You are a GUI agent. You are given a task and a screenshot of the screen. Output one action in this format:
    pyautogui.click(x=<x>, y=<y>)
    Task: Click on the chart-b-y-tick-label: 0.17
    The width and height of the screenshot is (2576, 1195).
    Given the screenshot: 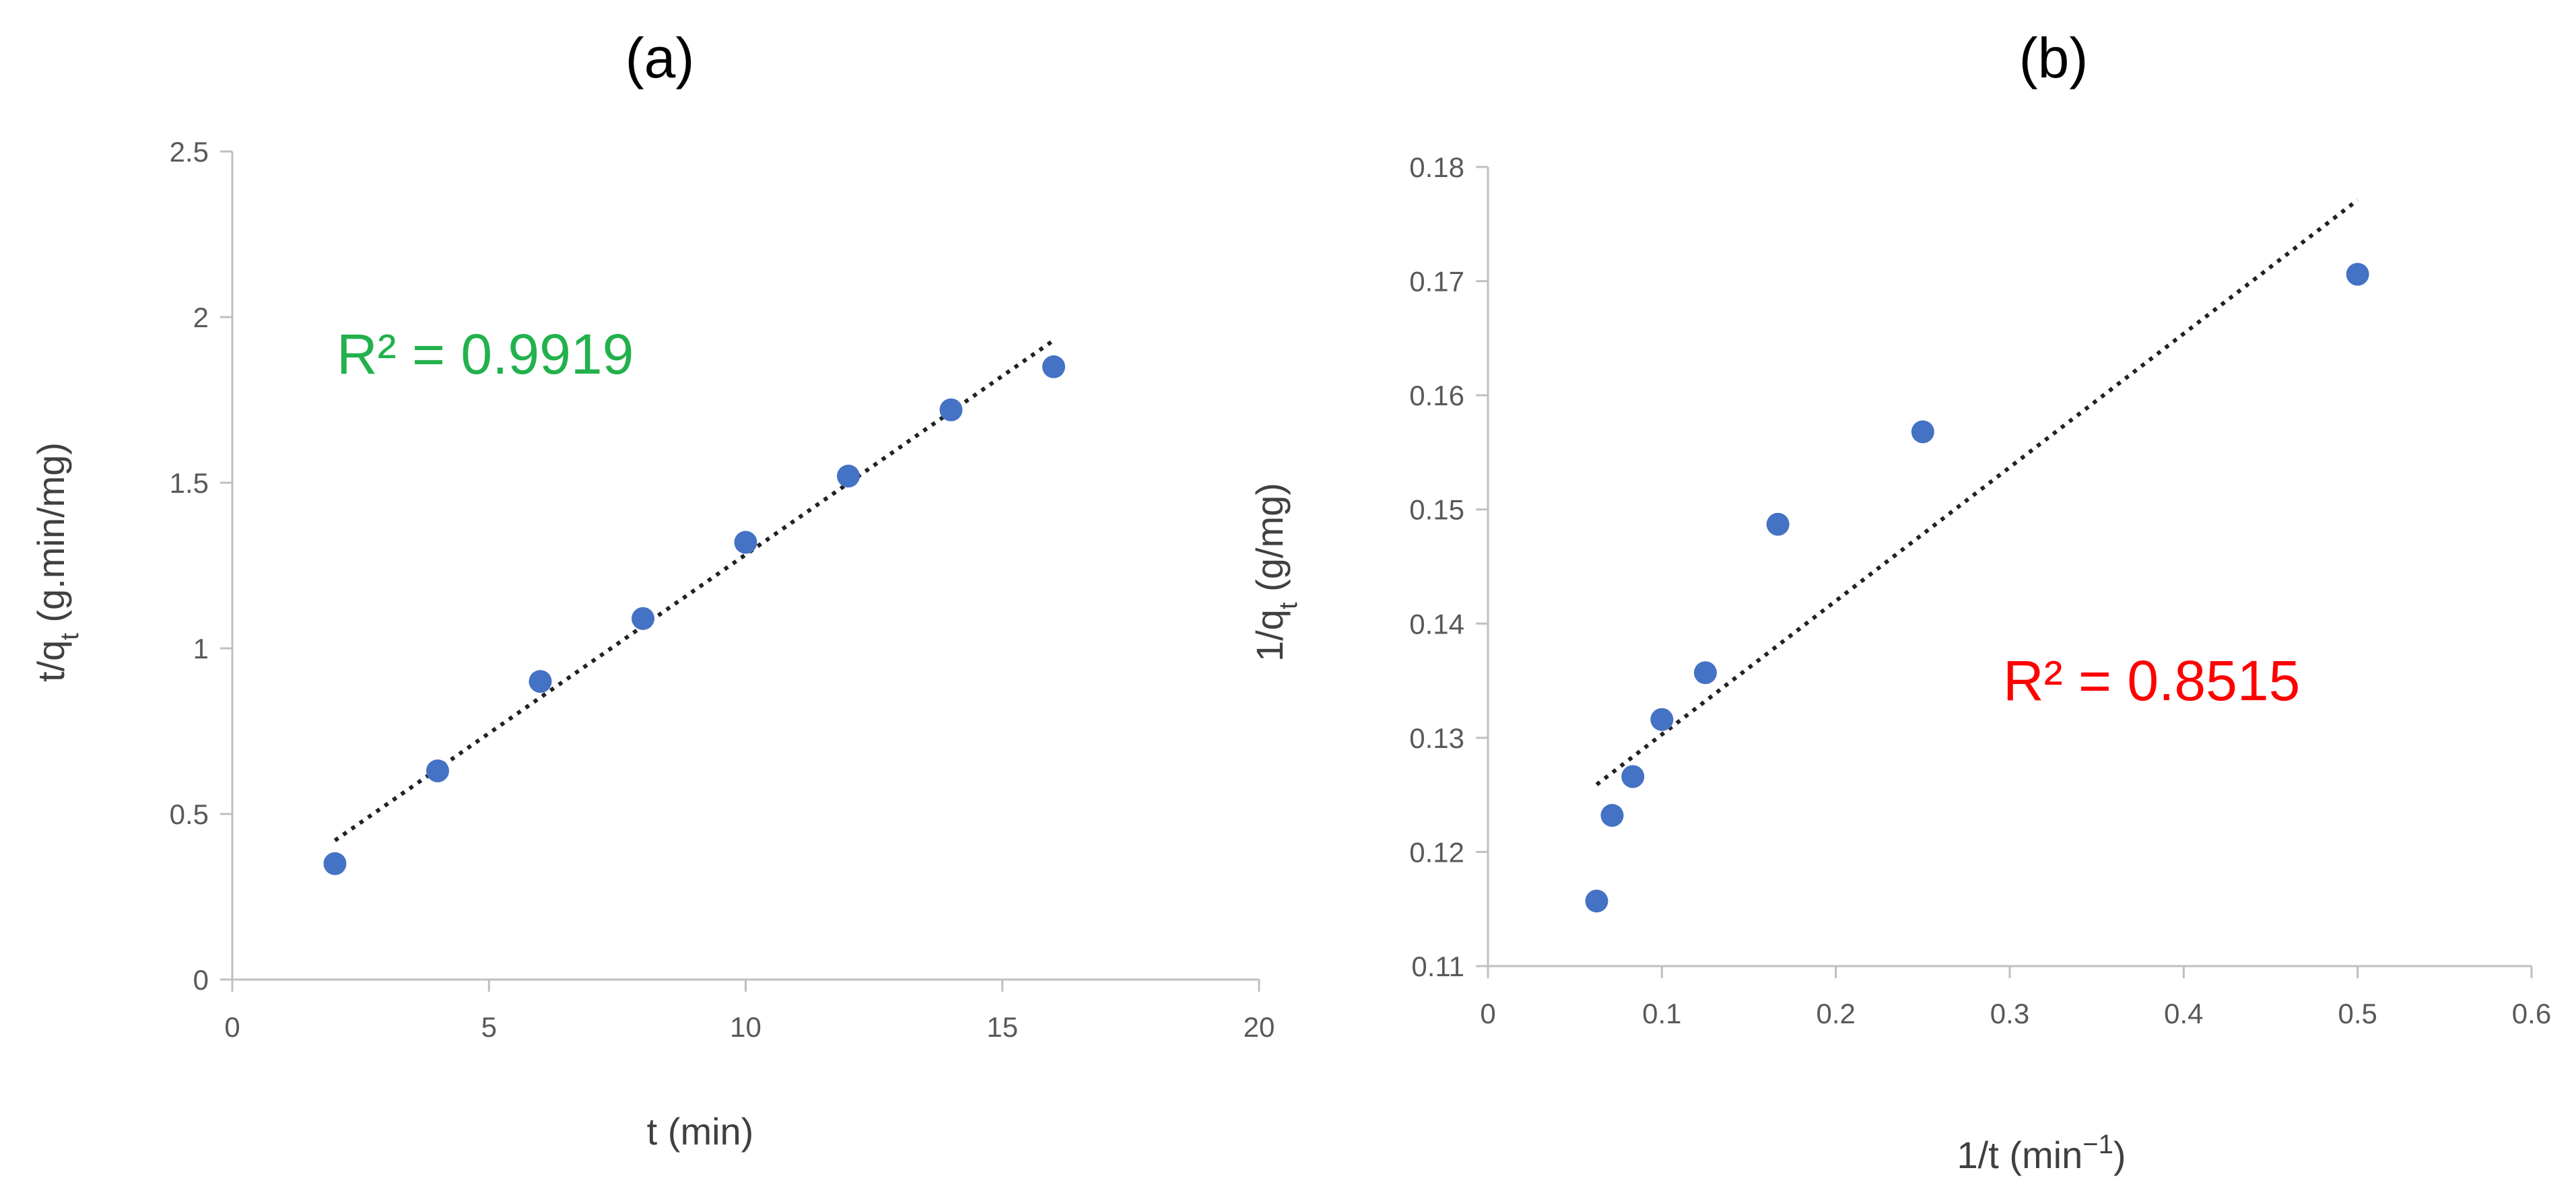 What is the action you would take?
    pyautogui.click(x=1436, y=282)
    